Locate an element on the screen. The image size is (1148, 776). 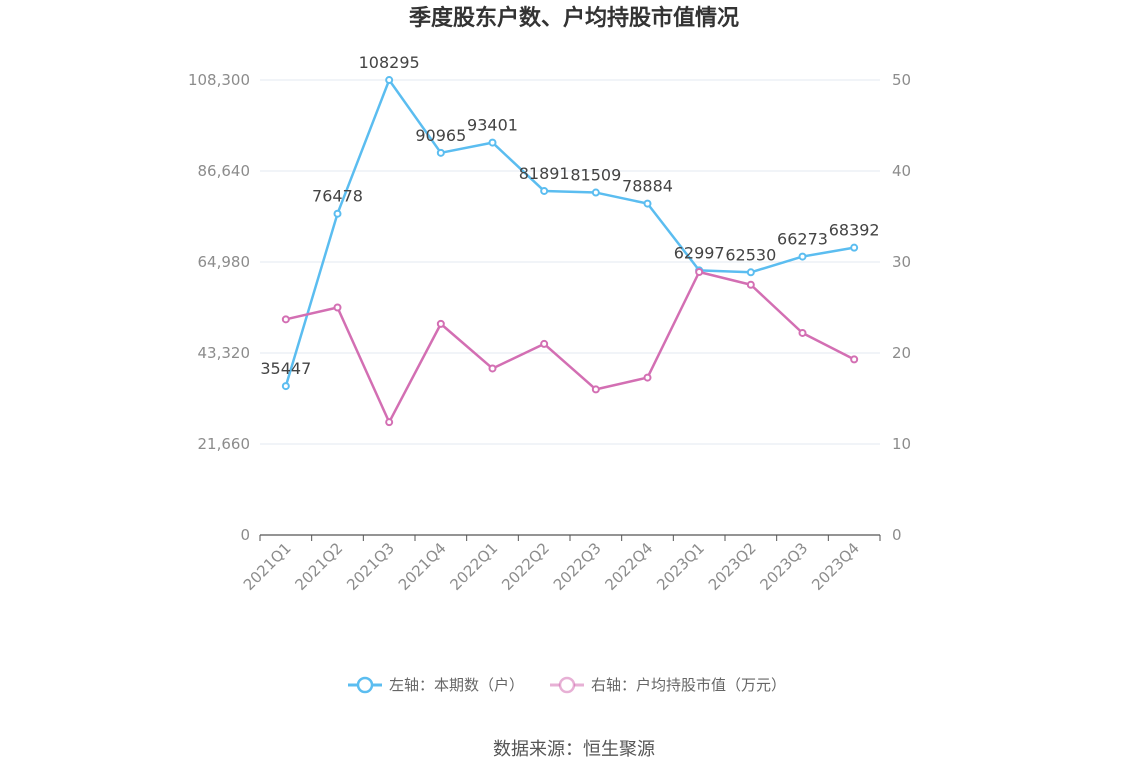
data-label: 35447 is located at coordinates (285, 368).